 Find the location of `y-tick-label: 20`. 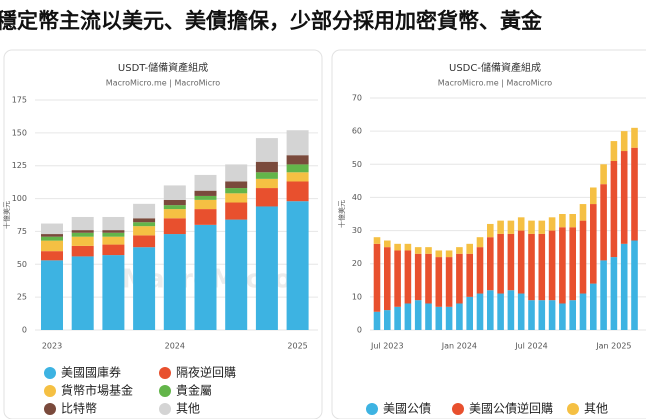

y-tick-label: 20 is located at coordinates (357, 263).